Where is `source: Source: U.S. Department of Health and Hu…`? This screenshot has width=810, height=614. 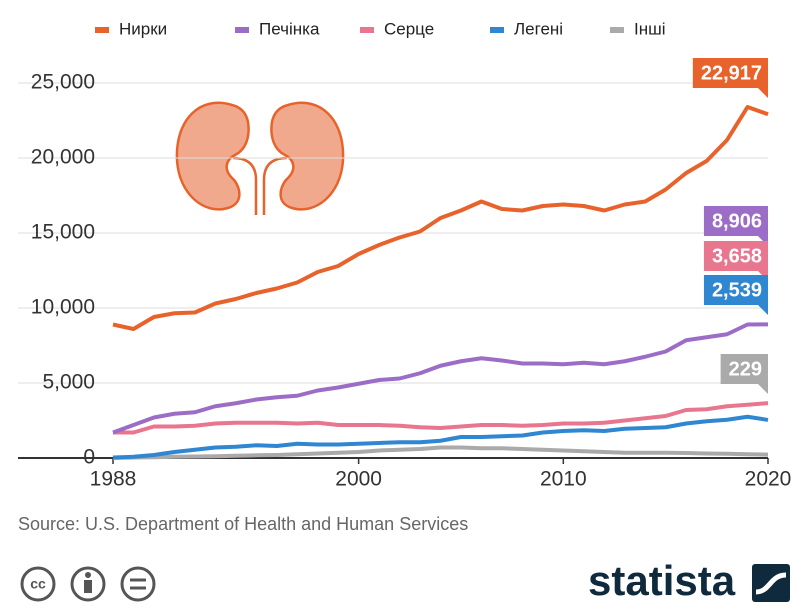
source: Source: U.S. Department of Health and Hu… is located at coordinates (243, 524).